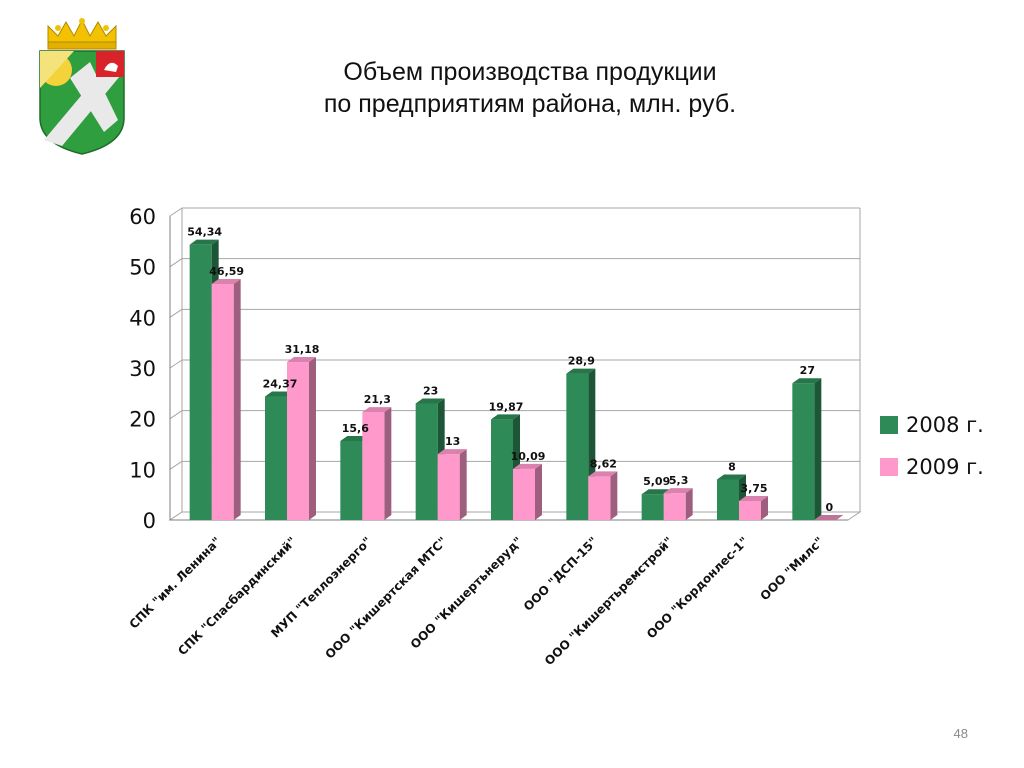 Image resolution: width=1024 pixels, height=768 pixels. Describe the element at coordinates (142, 420) in the screenshot. I see `y-tick-label: 20` at that location.